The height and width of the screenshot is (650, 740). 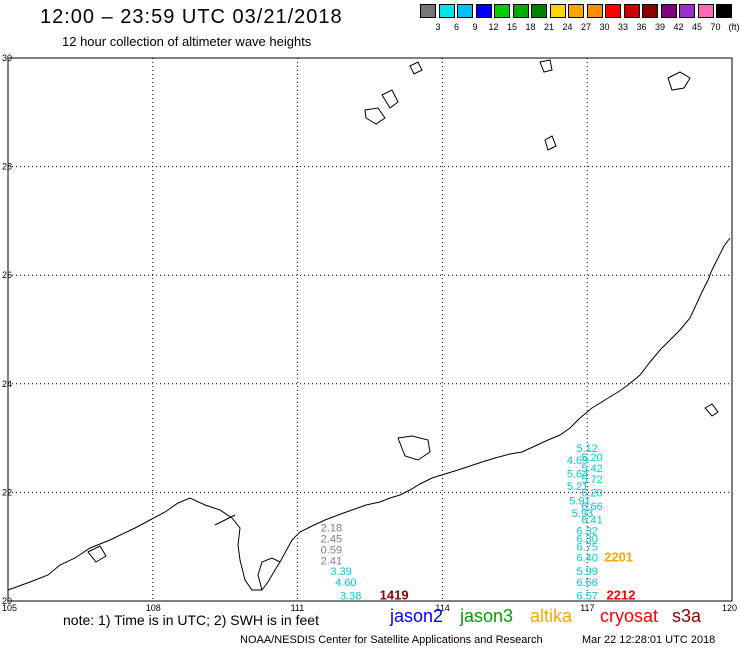 What do you see at coordinates (696, 27) in the screenshot?
I see `colorbar-label: 45` at bounding box center [696, 27].